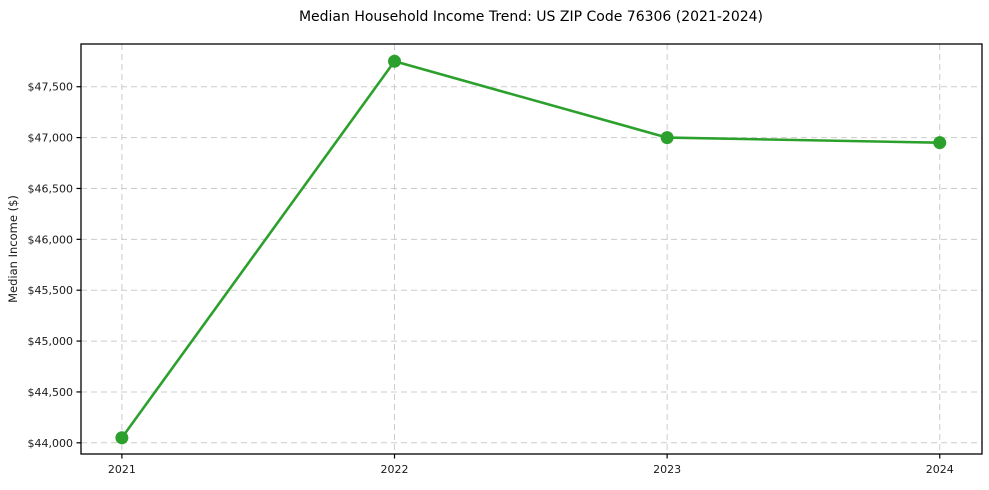 The height and width of the screenshot is (490, 989). Describe the element at coordinates (51, 188) in the screenshot. I see `y-tick-label: $46,500` at that location.